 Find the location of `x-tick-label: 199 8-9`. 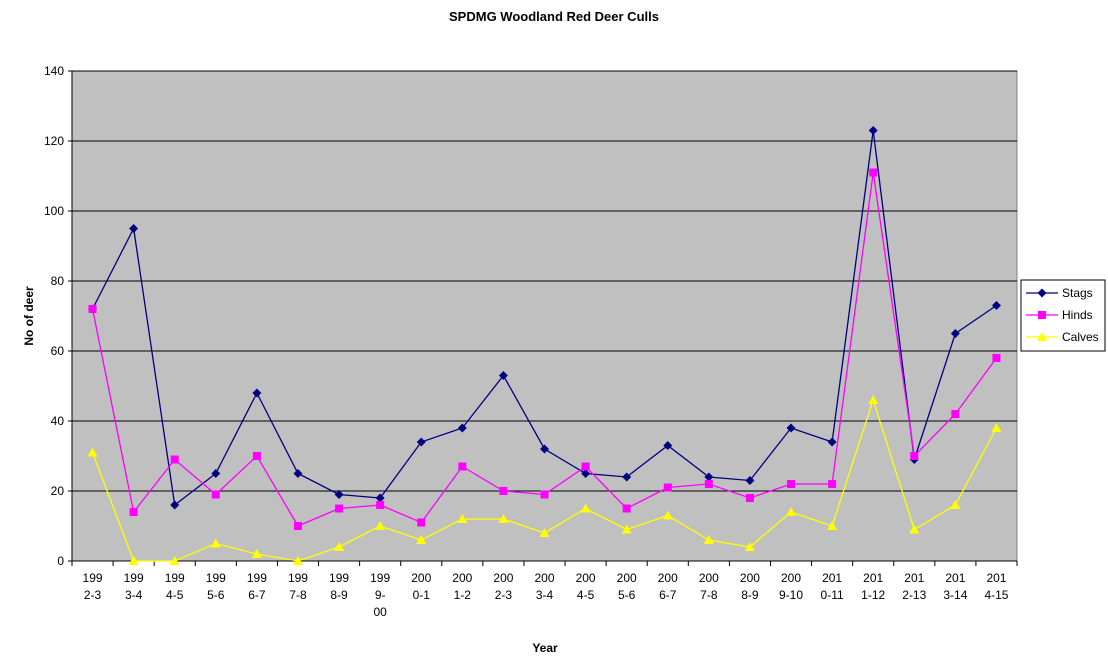

x-tick-label: 199 8-9 is located at coordinates (339, 586).